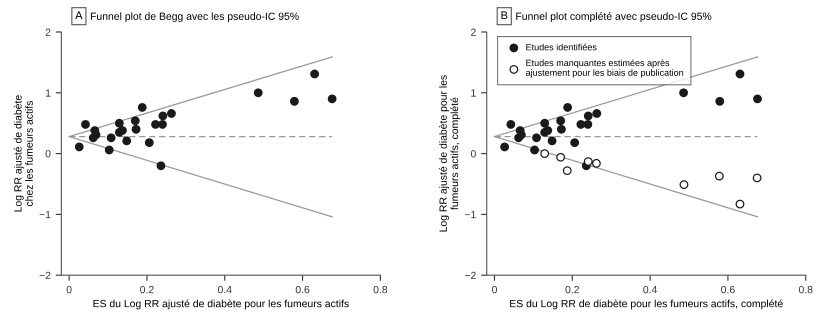 The height and width of the screenshot is (320, 818). I want to click on text: B, so click(504, 15).